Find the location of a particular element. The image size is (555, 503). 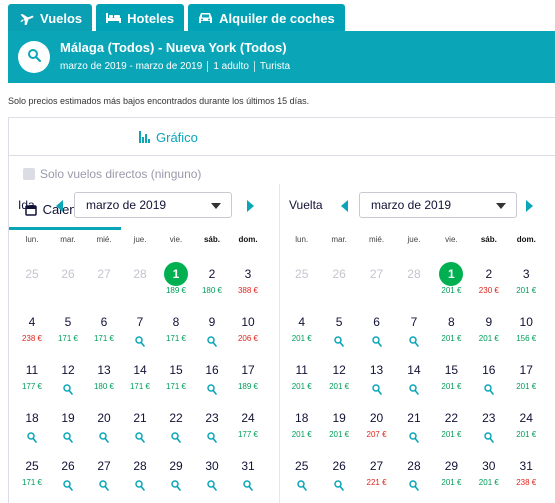

day-cell: 31 238 € is located at coordinates (526, 474).